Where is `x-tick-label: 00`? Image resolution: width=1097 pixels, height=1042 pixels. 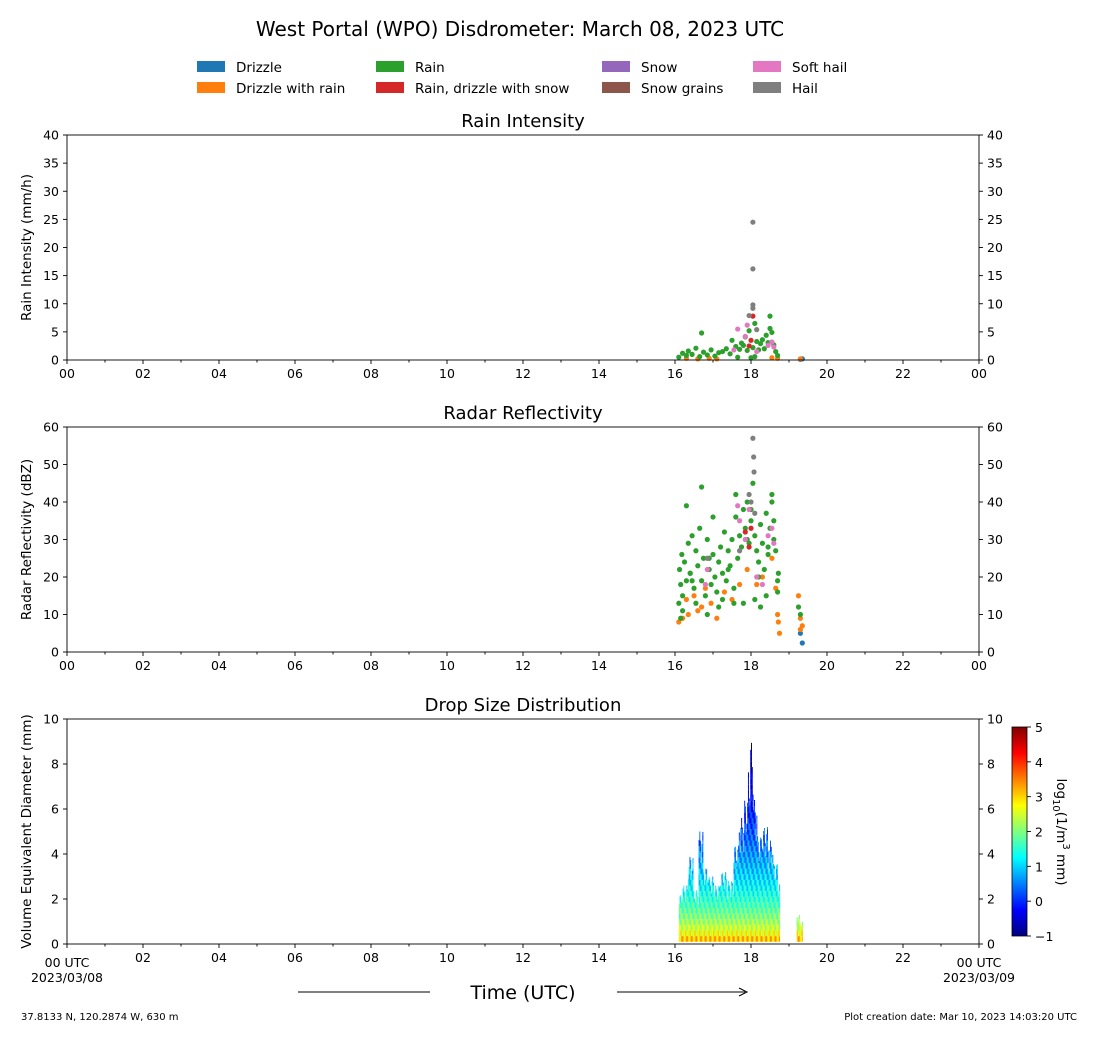
x-tick-label: 00 is located at coordinates (979, 665).